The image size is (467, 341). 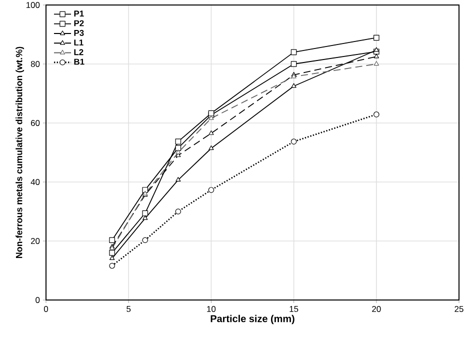 What do you see at coordinates (79, 13) in the screenshot?
I see `legend-label: P1` at bounding box center [79, 13].